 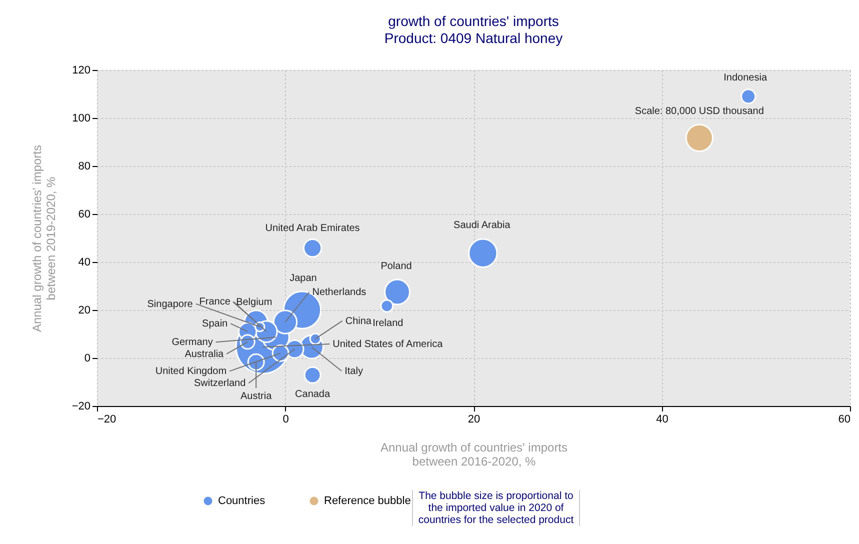 What do you see at coordinates (84, 214) in the screenshot?
I see `y-tick-label: 60` at bounding box center [84, 214].